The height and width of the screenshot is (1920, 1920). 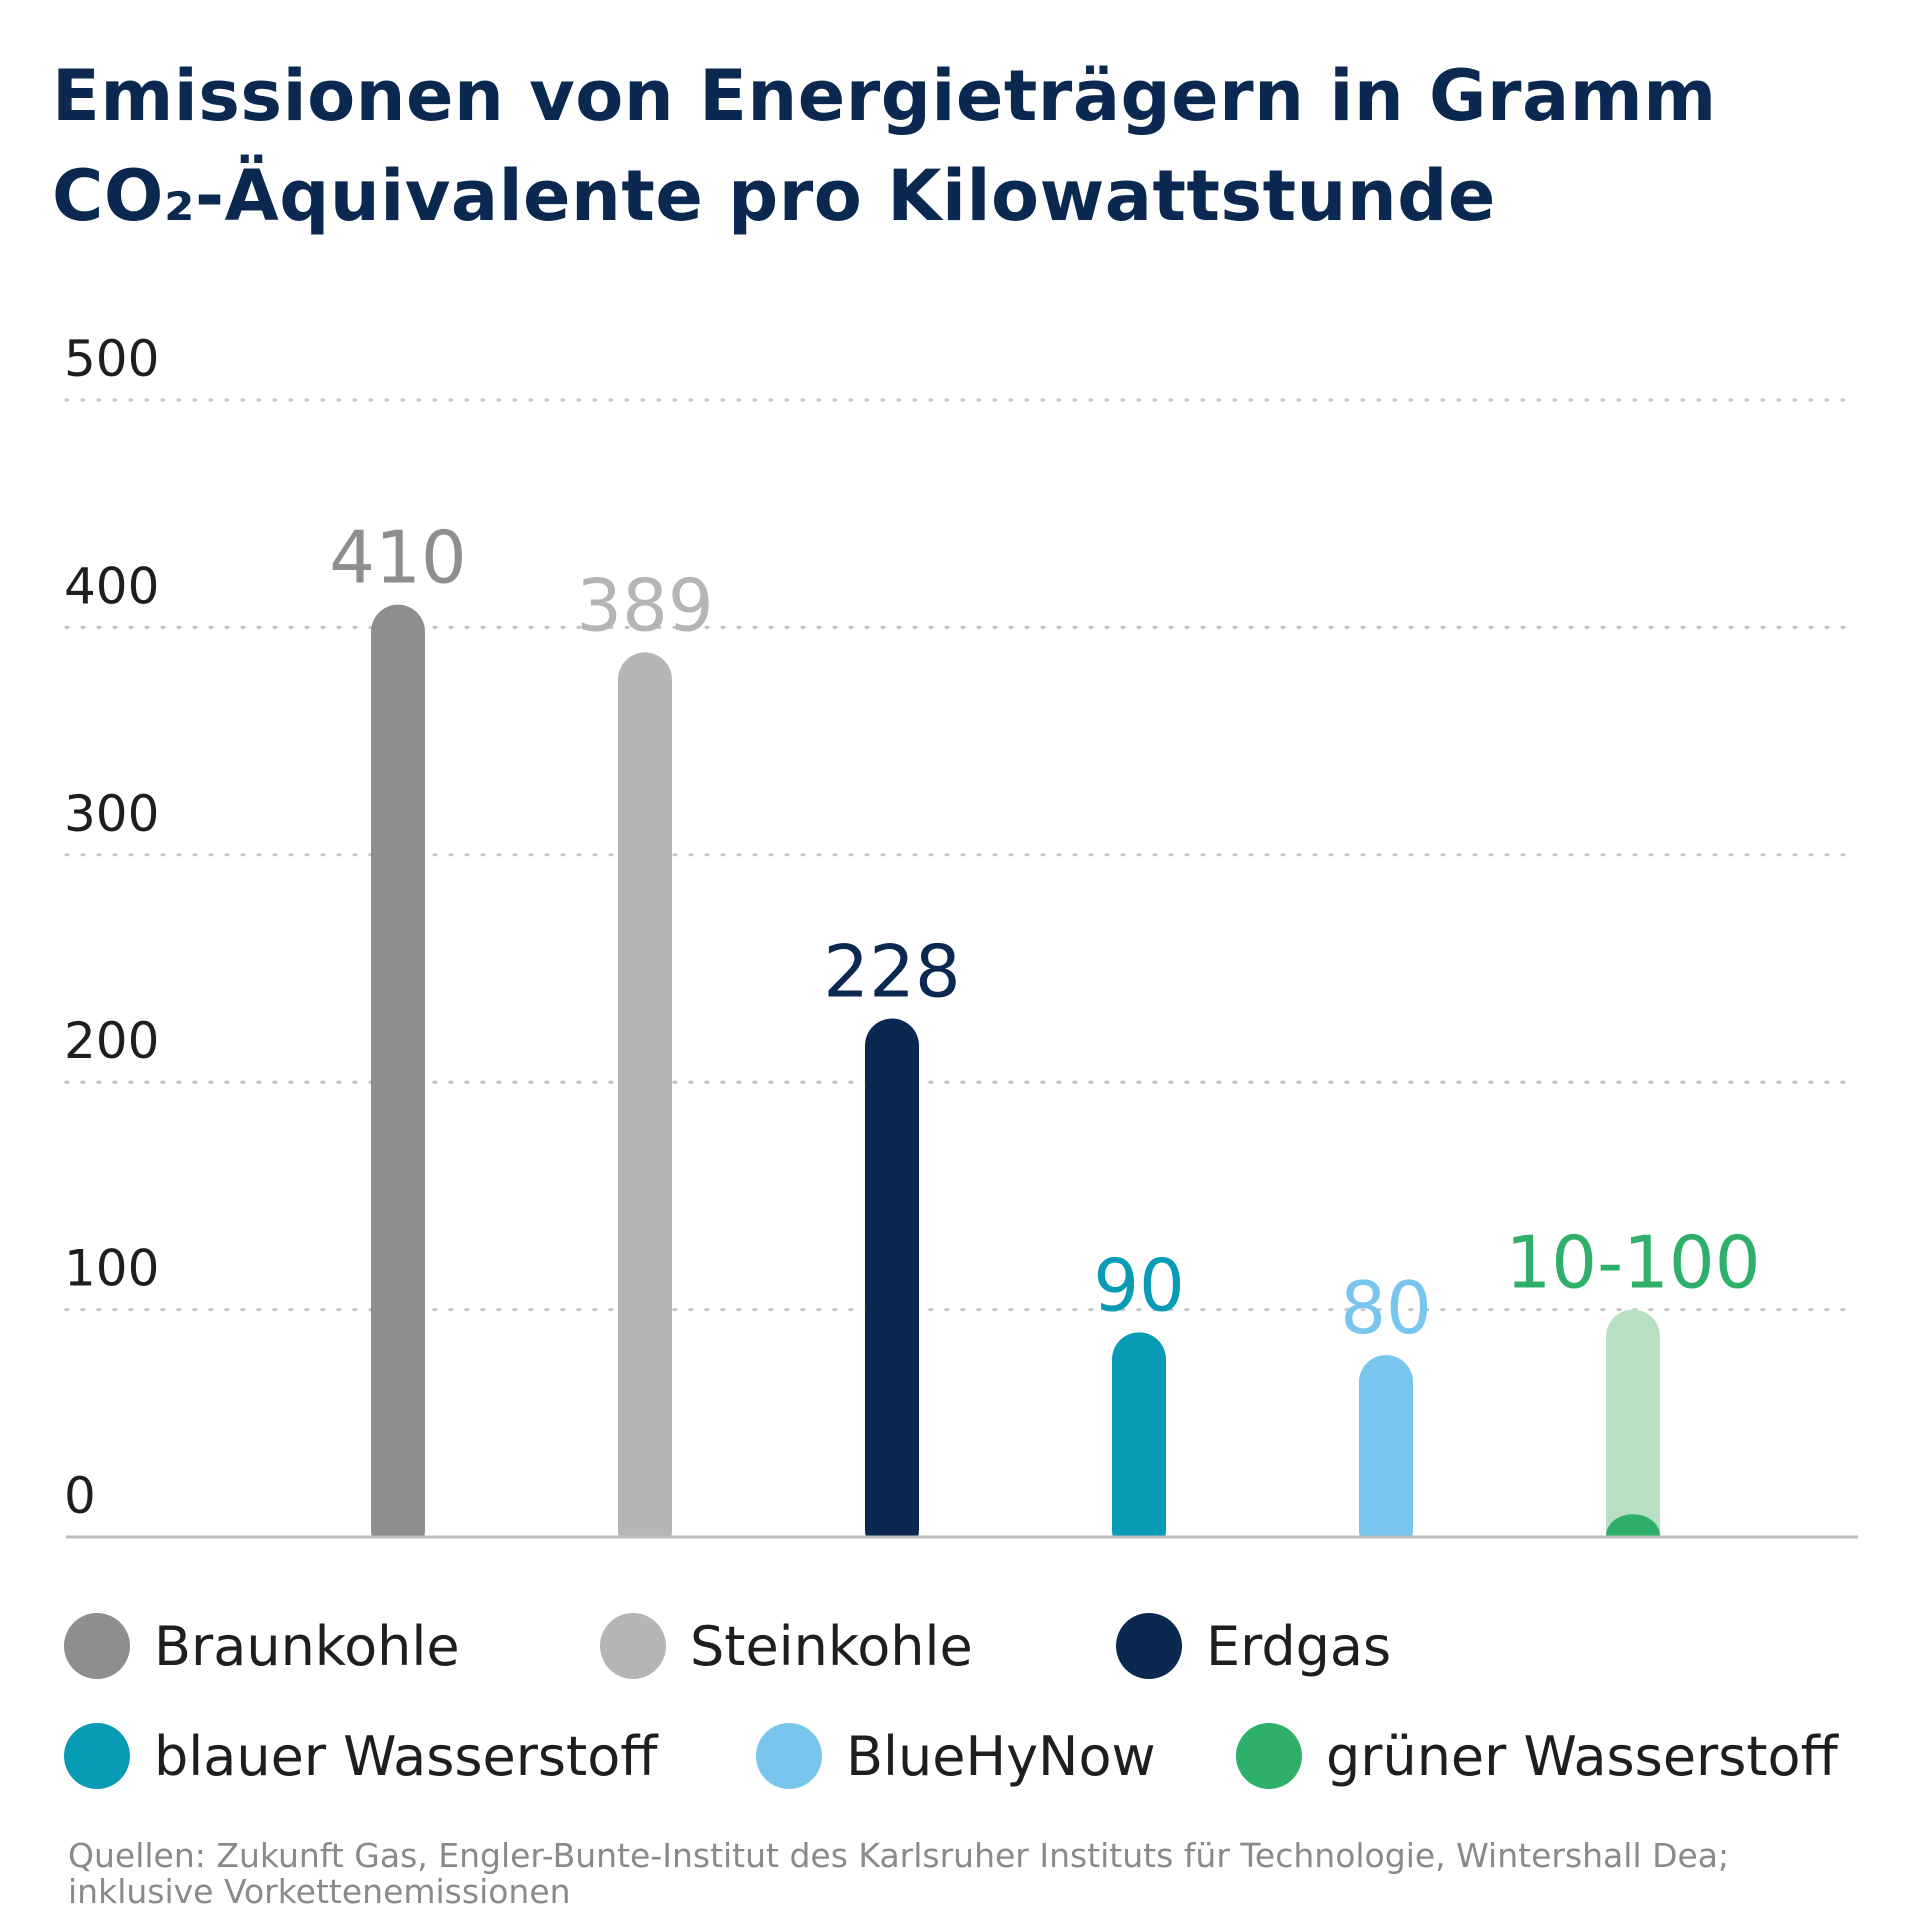 What do you see at coordinates (891, 972) in the screenshot?
I see `data-label-erdgas: 228` at bounding box center [891, 972].